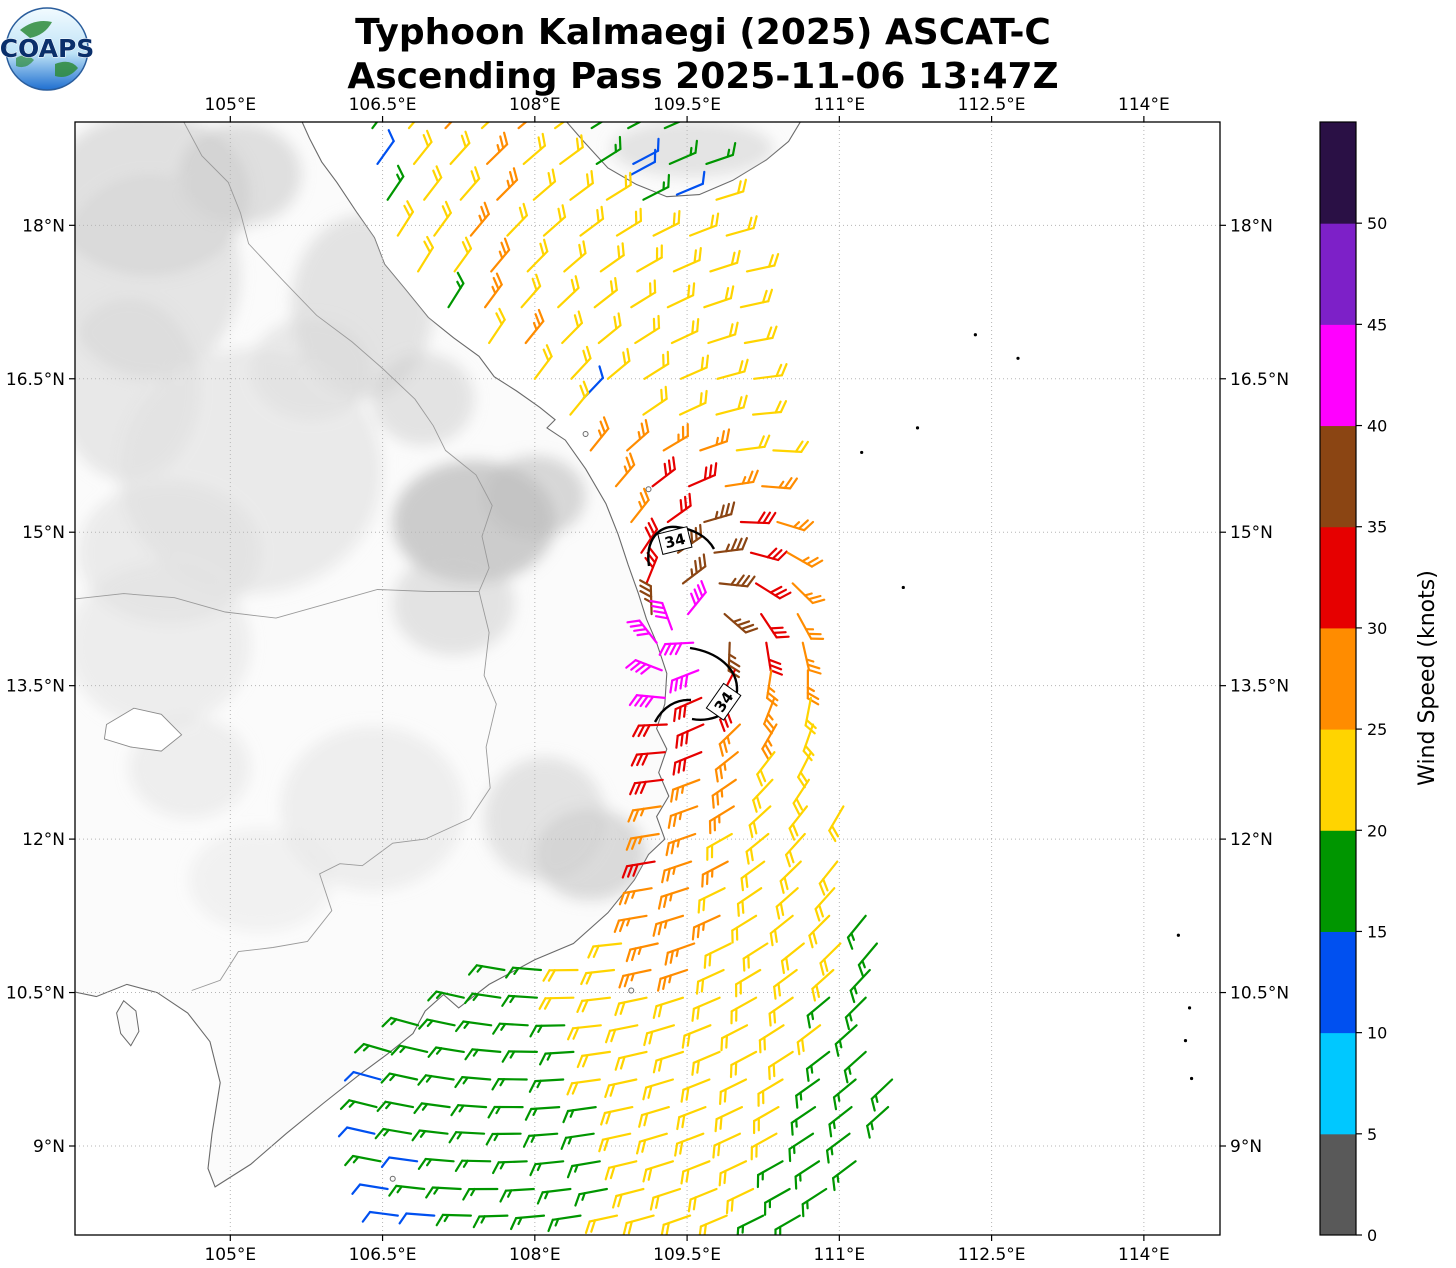 This screenshot has height=1268, width=1456. What do you see at coordinates (1377, 1033) in the screenshot?
I see `colorbar-tick-label: 10` at bounding box center [1377, 1033].